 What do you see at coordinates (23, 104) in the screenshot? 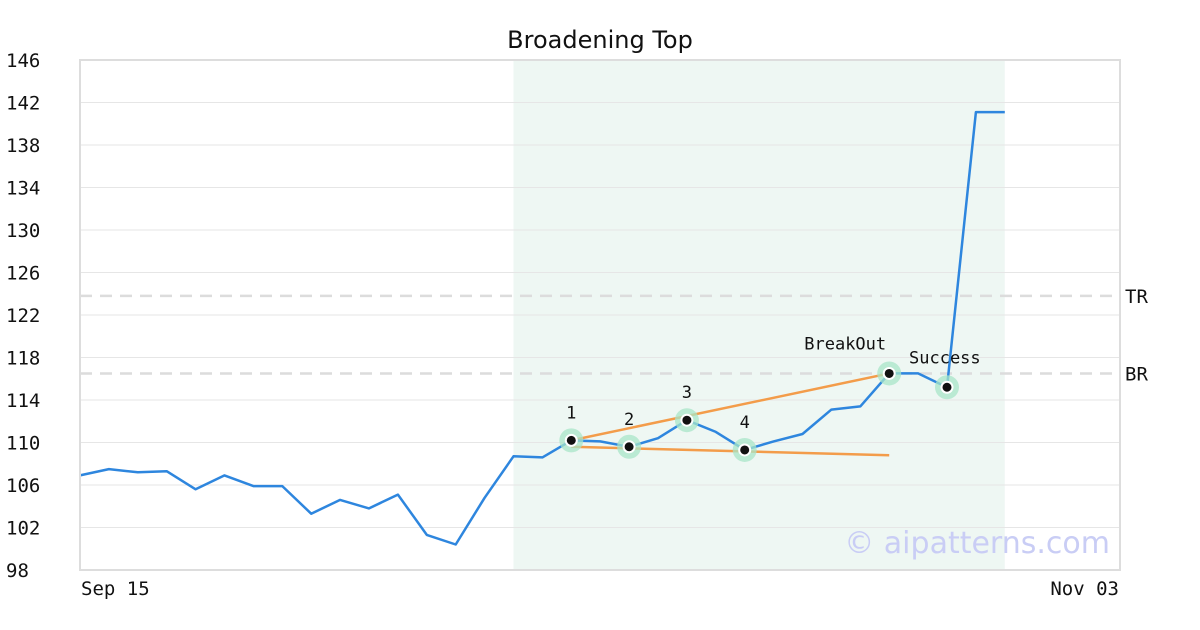
I see `y-tick-label: 142` at bounding box center [23, 104].